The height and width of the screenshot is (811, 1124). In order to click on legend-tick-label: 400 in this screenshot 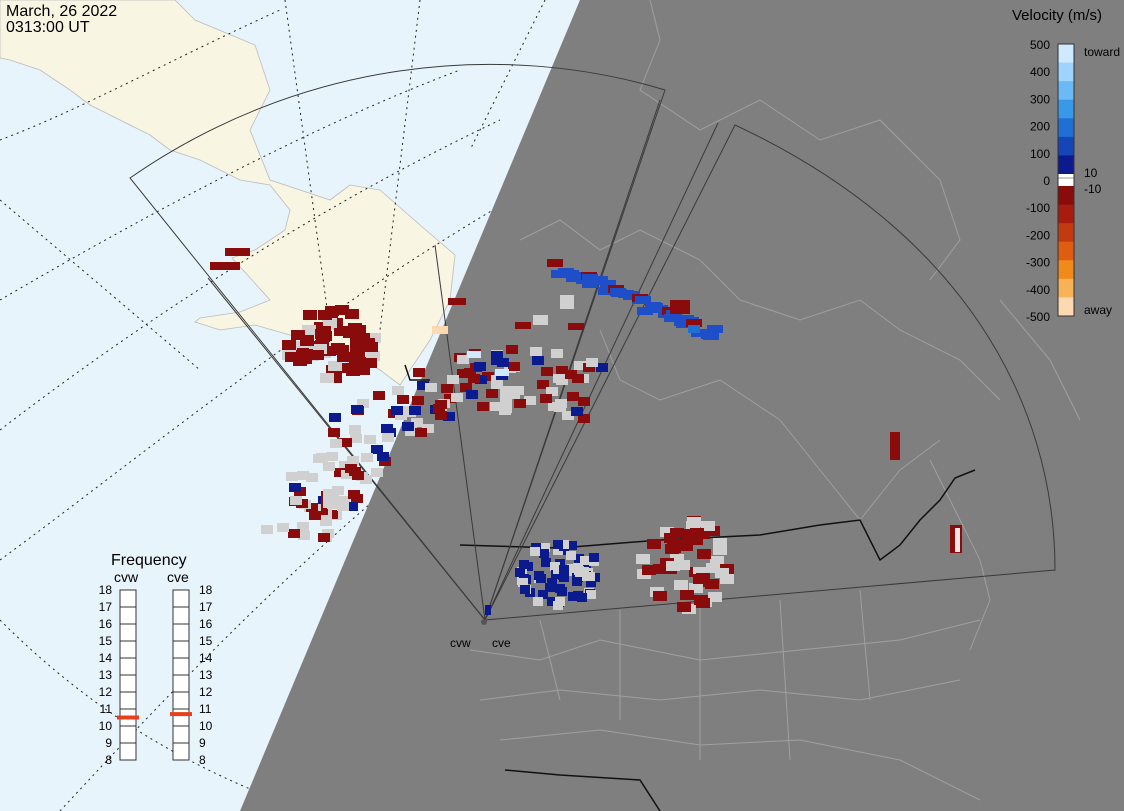, I will do `click(1040, 72)`.